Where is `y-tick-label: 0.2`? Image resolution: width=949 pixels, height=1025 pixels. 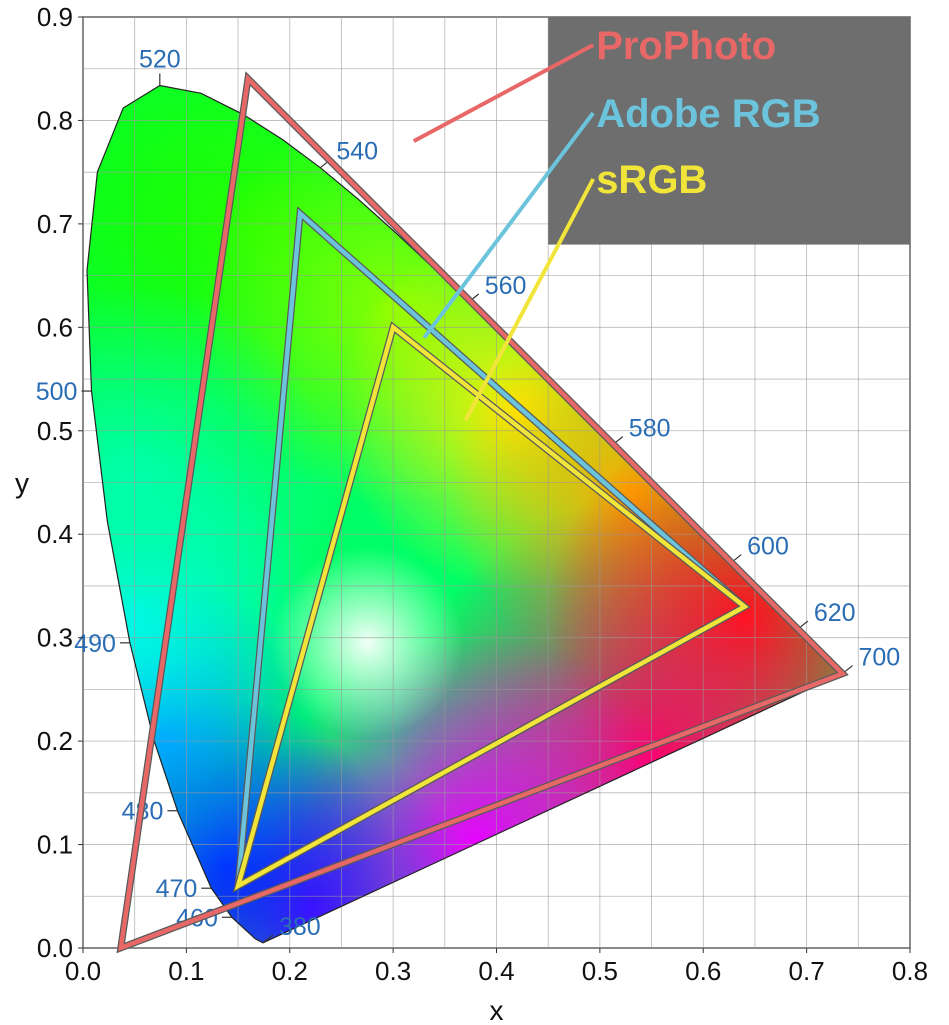 y-tick-label: 0.2 is located at coordinates (55, 741).